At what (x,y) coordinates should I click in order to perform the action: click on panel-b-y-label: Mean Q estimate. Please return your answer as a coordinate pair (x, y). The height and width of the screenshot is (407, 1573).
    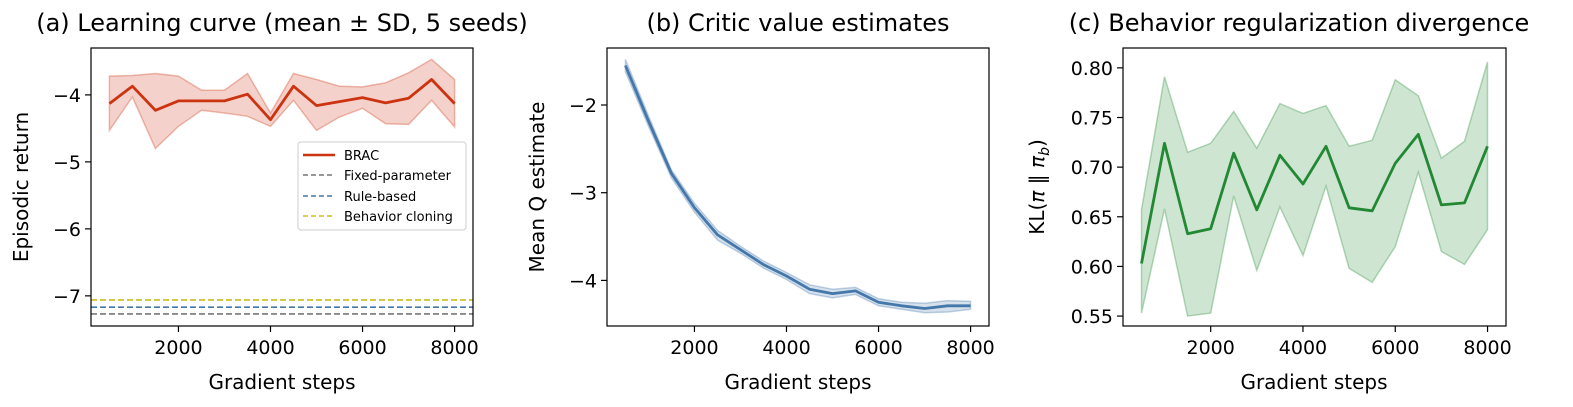
    Looking at the image, I should click on (537, 187).